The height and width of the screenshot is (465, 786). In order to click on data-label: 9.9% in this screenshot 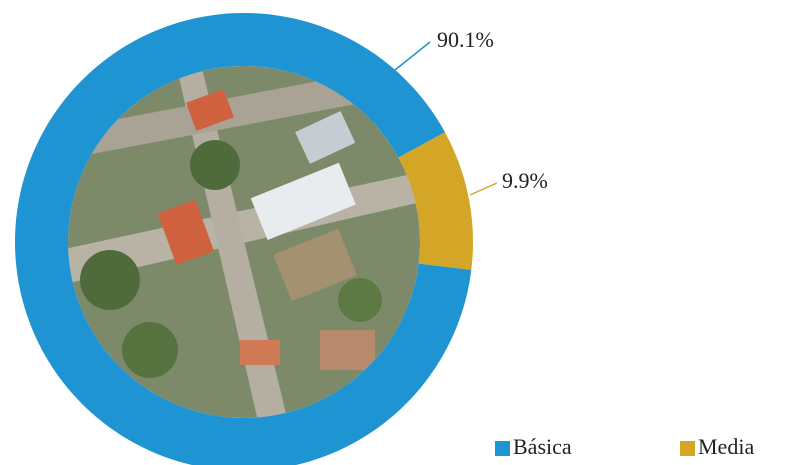, I will do `click(525, 180)`.